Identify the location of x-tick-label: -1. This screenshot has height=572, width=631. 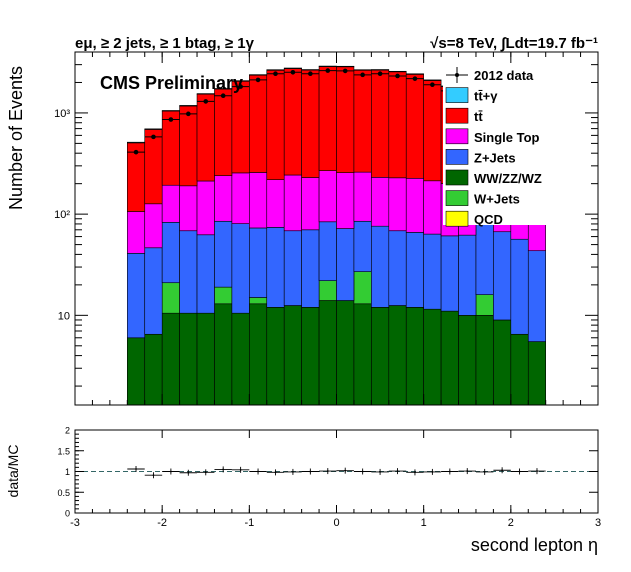
(249, 523).